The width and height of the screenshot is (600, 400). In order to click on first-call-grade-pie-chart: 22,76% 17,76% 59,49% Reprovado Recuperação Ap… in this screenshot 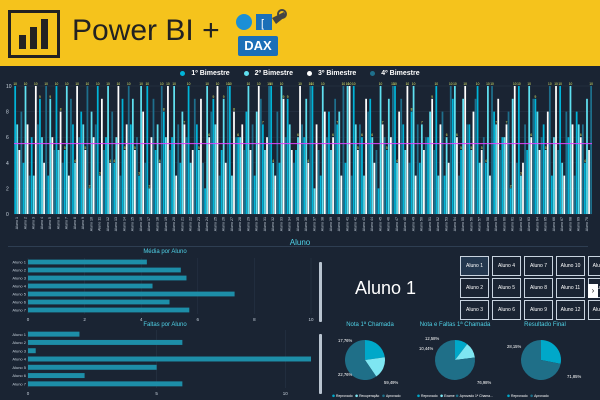, I will do `click(372, 364)`.